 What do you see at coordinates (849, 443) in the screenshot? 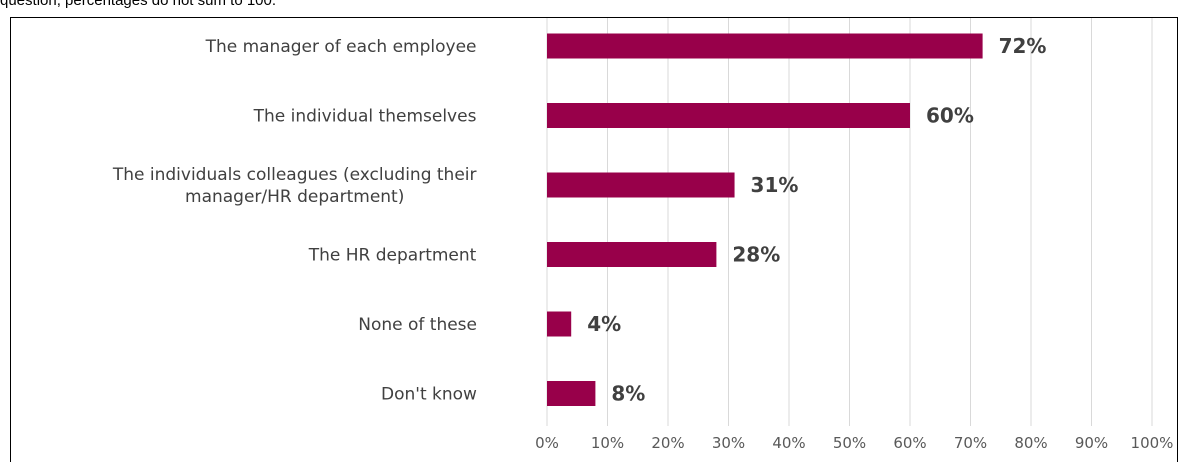
I see `x-tick-label: 50%` at bounding box center [849, 443].